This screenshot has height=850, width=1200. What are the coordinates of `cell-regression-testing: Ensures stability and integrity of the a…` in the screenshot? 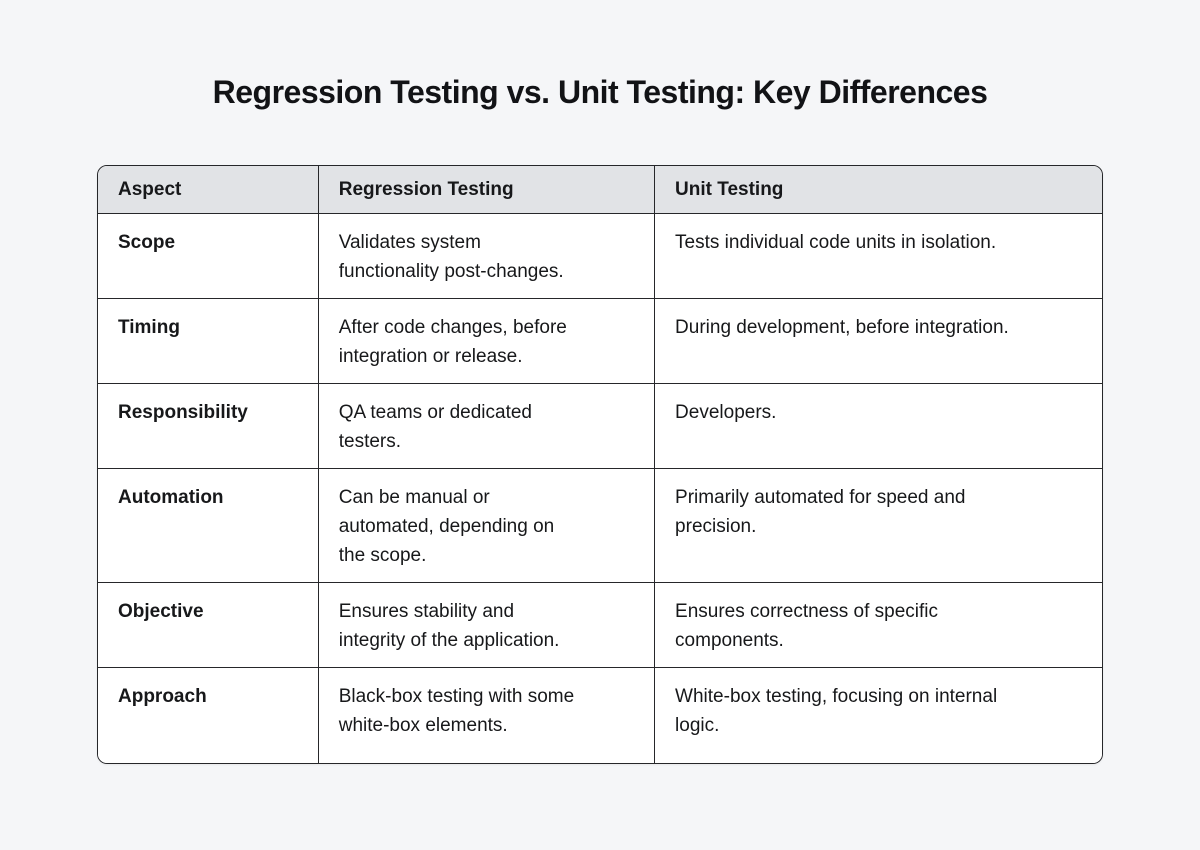 It's located at (486, 625).